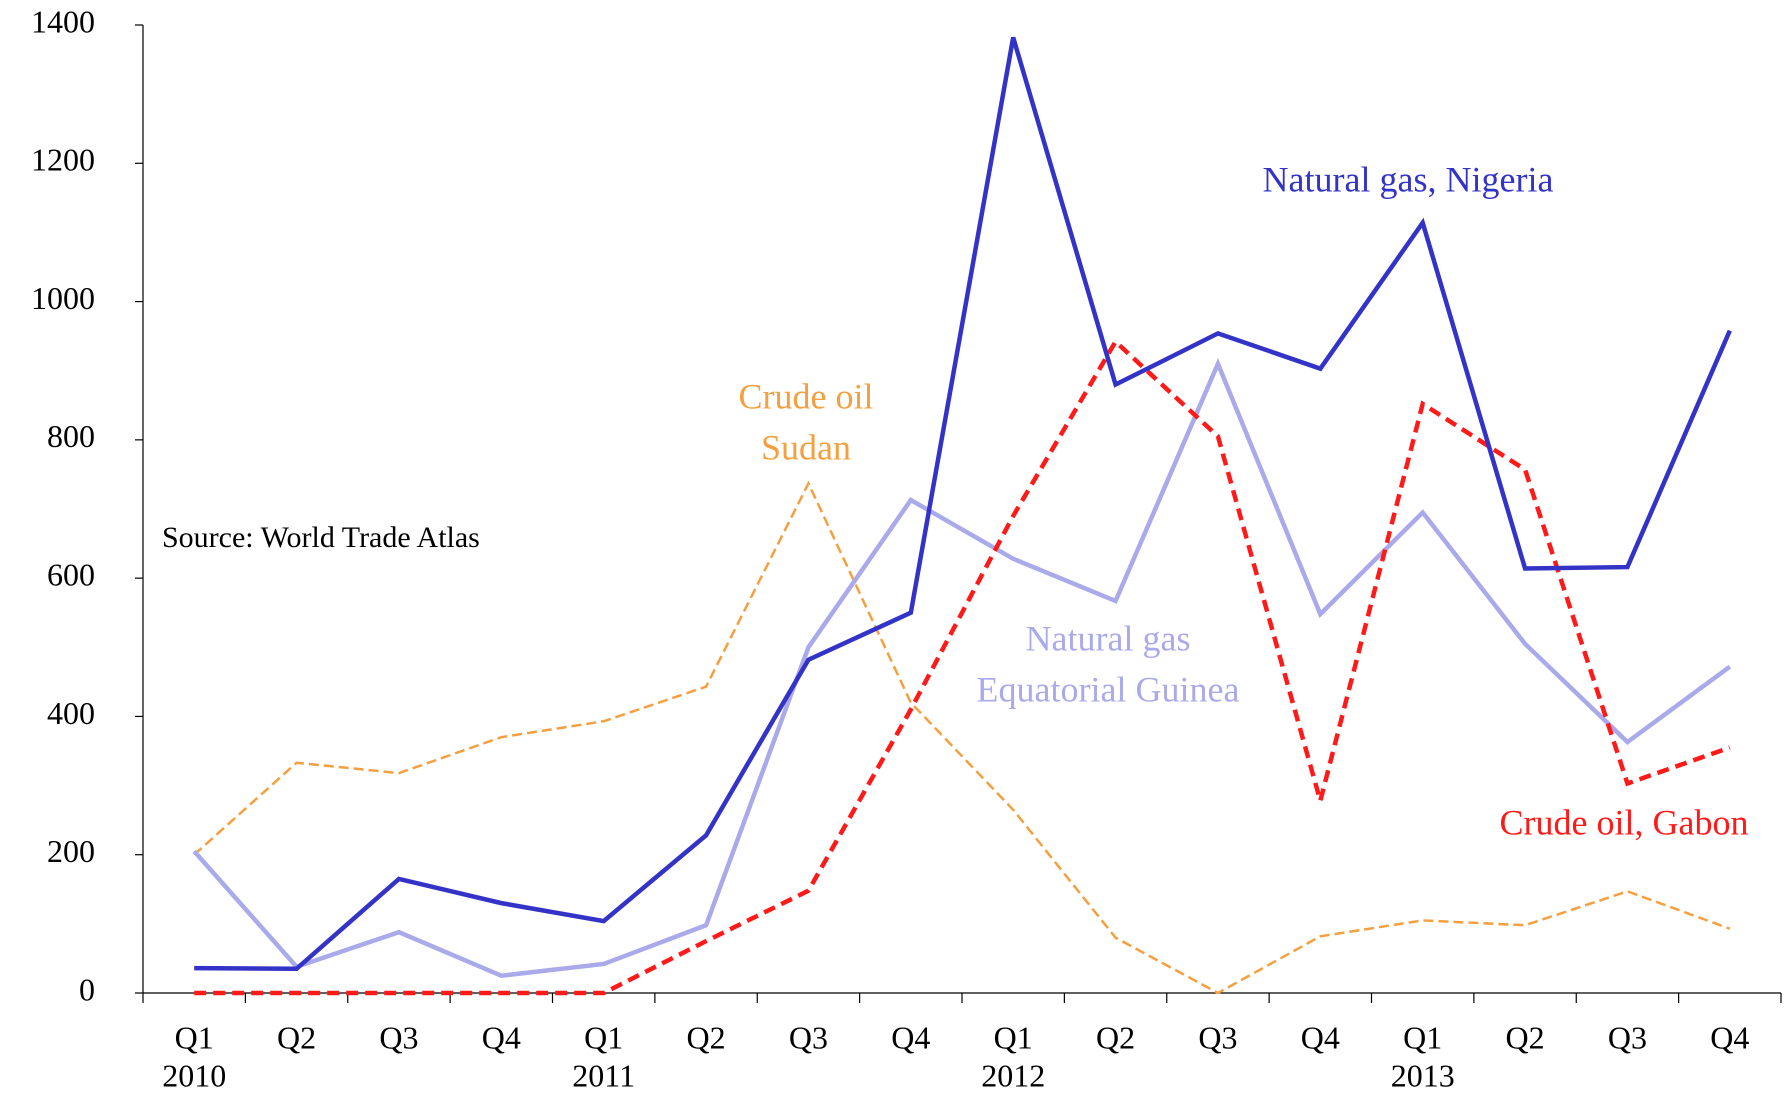 Image resolution: width=1790 pixels, height=1097 pixels. What do you see at coordinates (806, 396) in the screenshot?
I see `series-label: Crude oil` at bounding box center [806, 396].